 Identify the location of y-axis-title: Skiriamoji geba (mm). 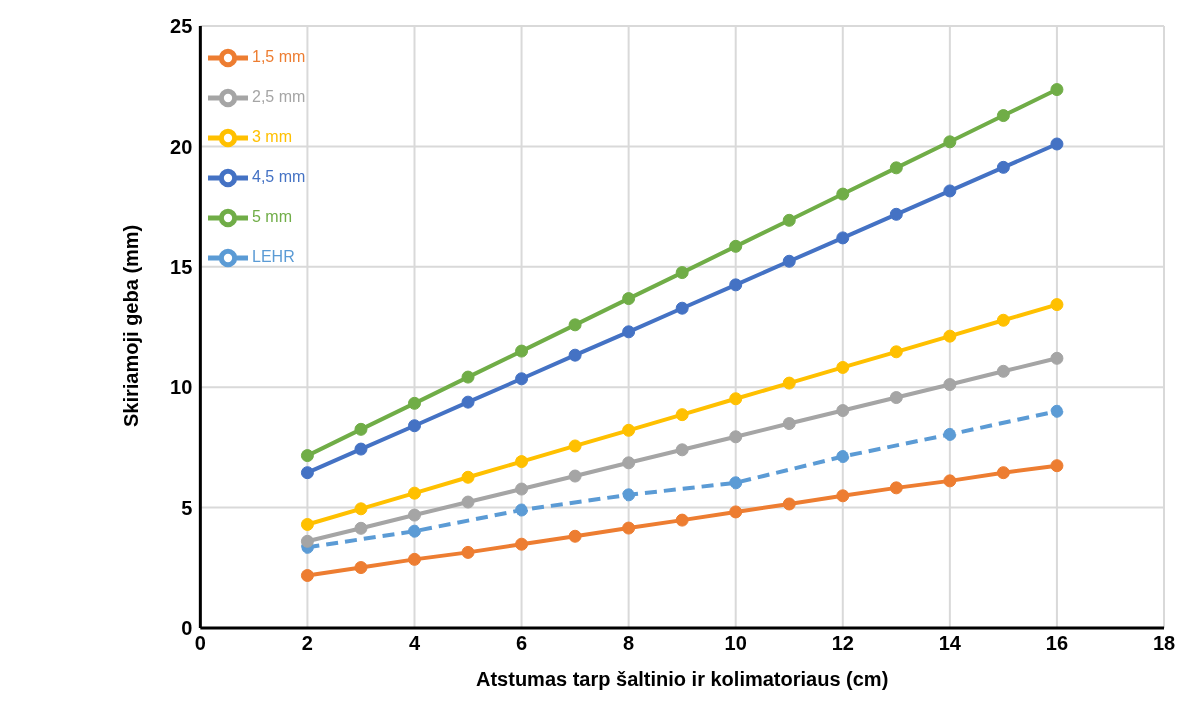
(131, 325).